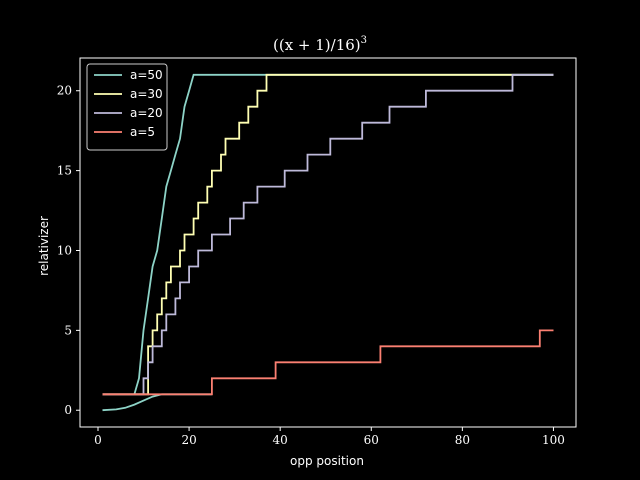  I want to click on x-tick-label: 100, so click(553, 440).